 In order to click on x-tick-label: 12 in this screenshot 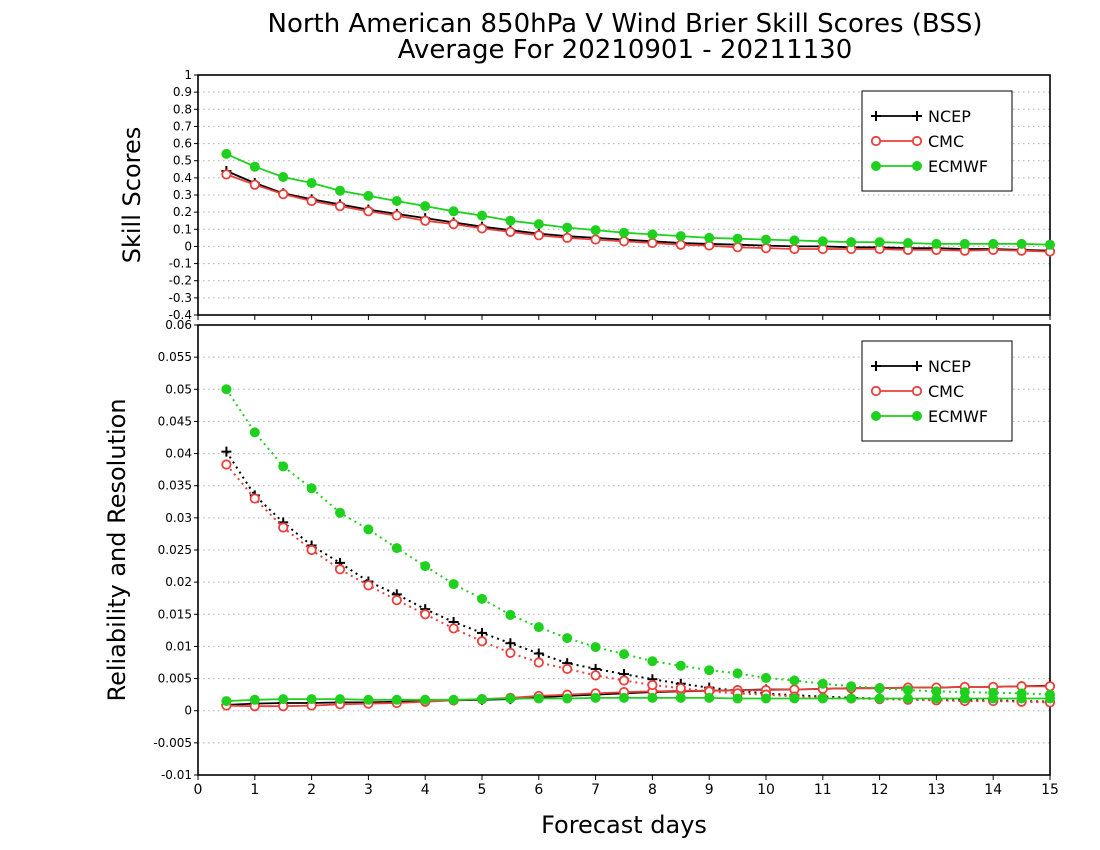, I will do `click(880, 790)`.